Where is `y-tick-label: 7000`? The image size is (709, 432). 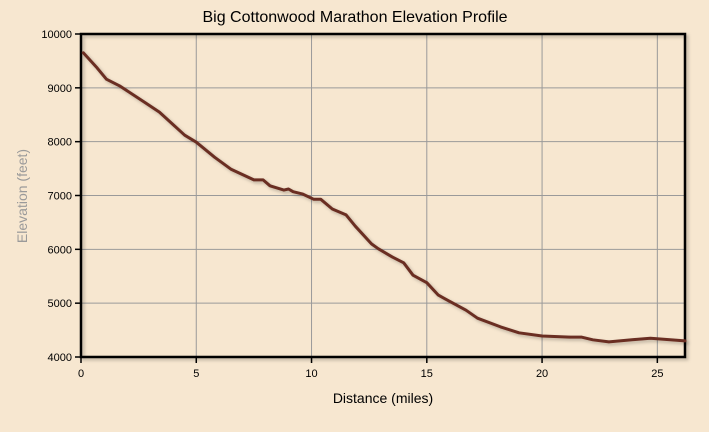 y-tick-label: 7000 is located at coordinates (60, 197).